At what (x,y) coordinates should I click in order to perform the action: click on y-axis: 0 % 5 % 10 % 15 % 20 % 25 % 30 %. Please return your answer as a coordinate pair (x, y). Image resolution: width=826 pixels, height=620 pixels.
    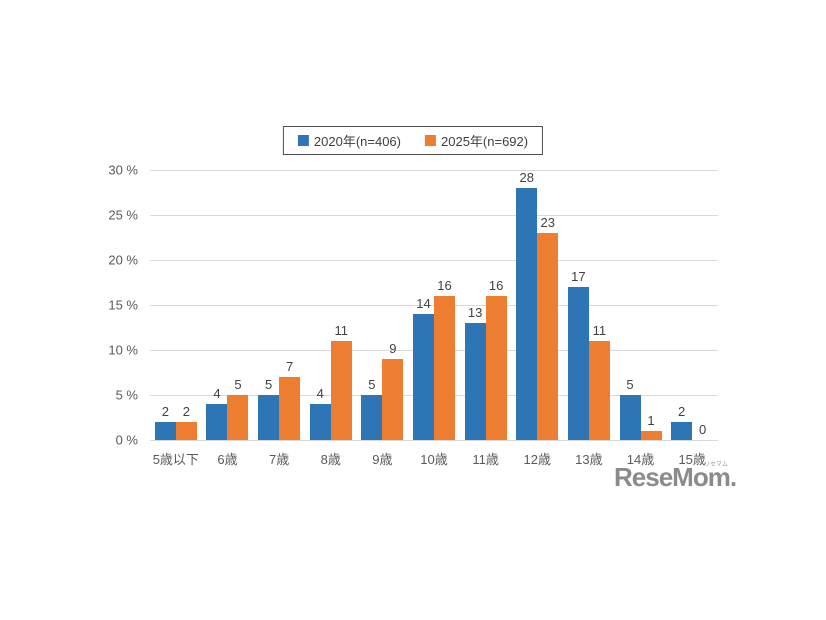
    Looking at the image, I should click on (113, 305).